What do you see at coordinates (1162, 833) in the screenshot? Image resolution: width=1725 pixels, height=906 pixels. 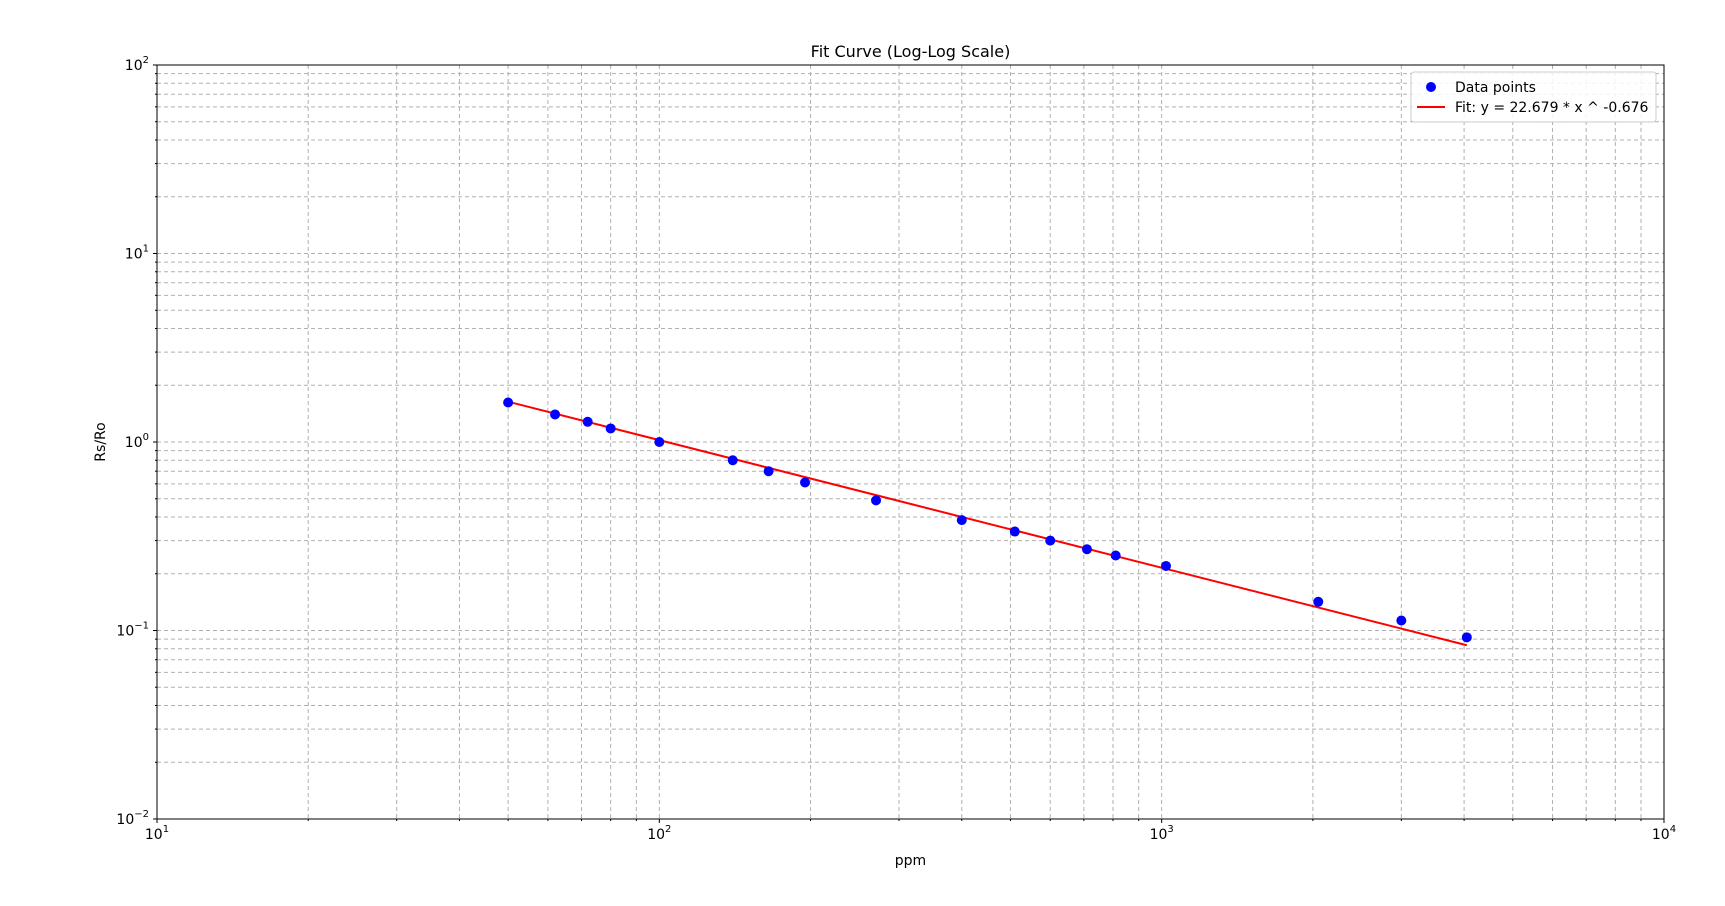 I see `x-tick-label: 10³` at bounding box center [1162, 833].